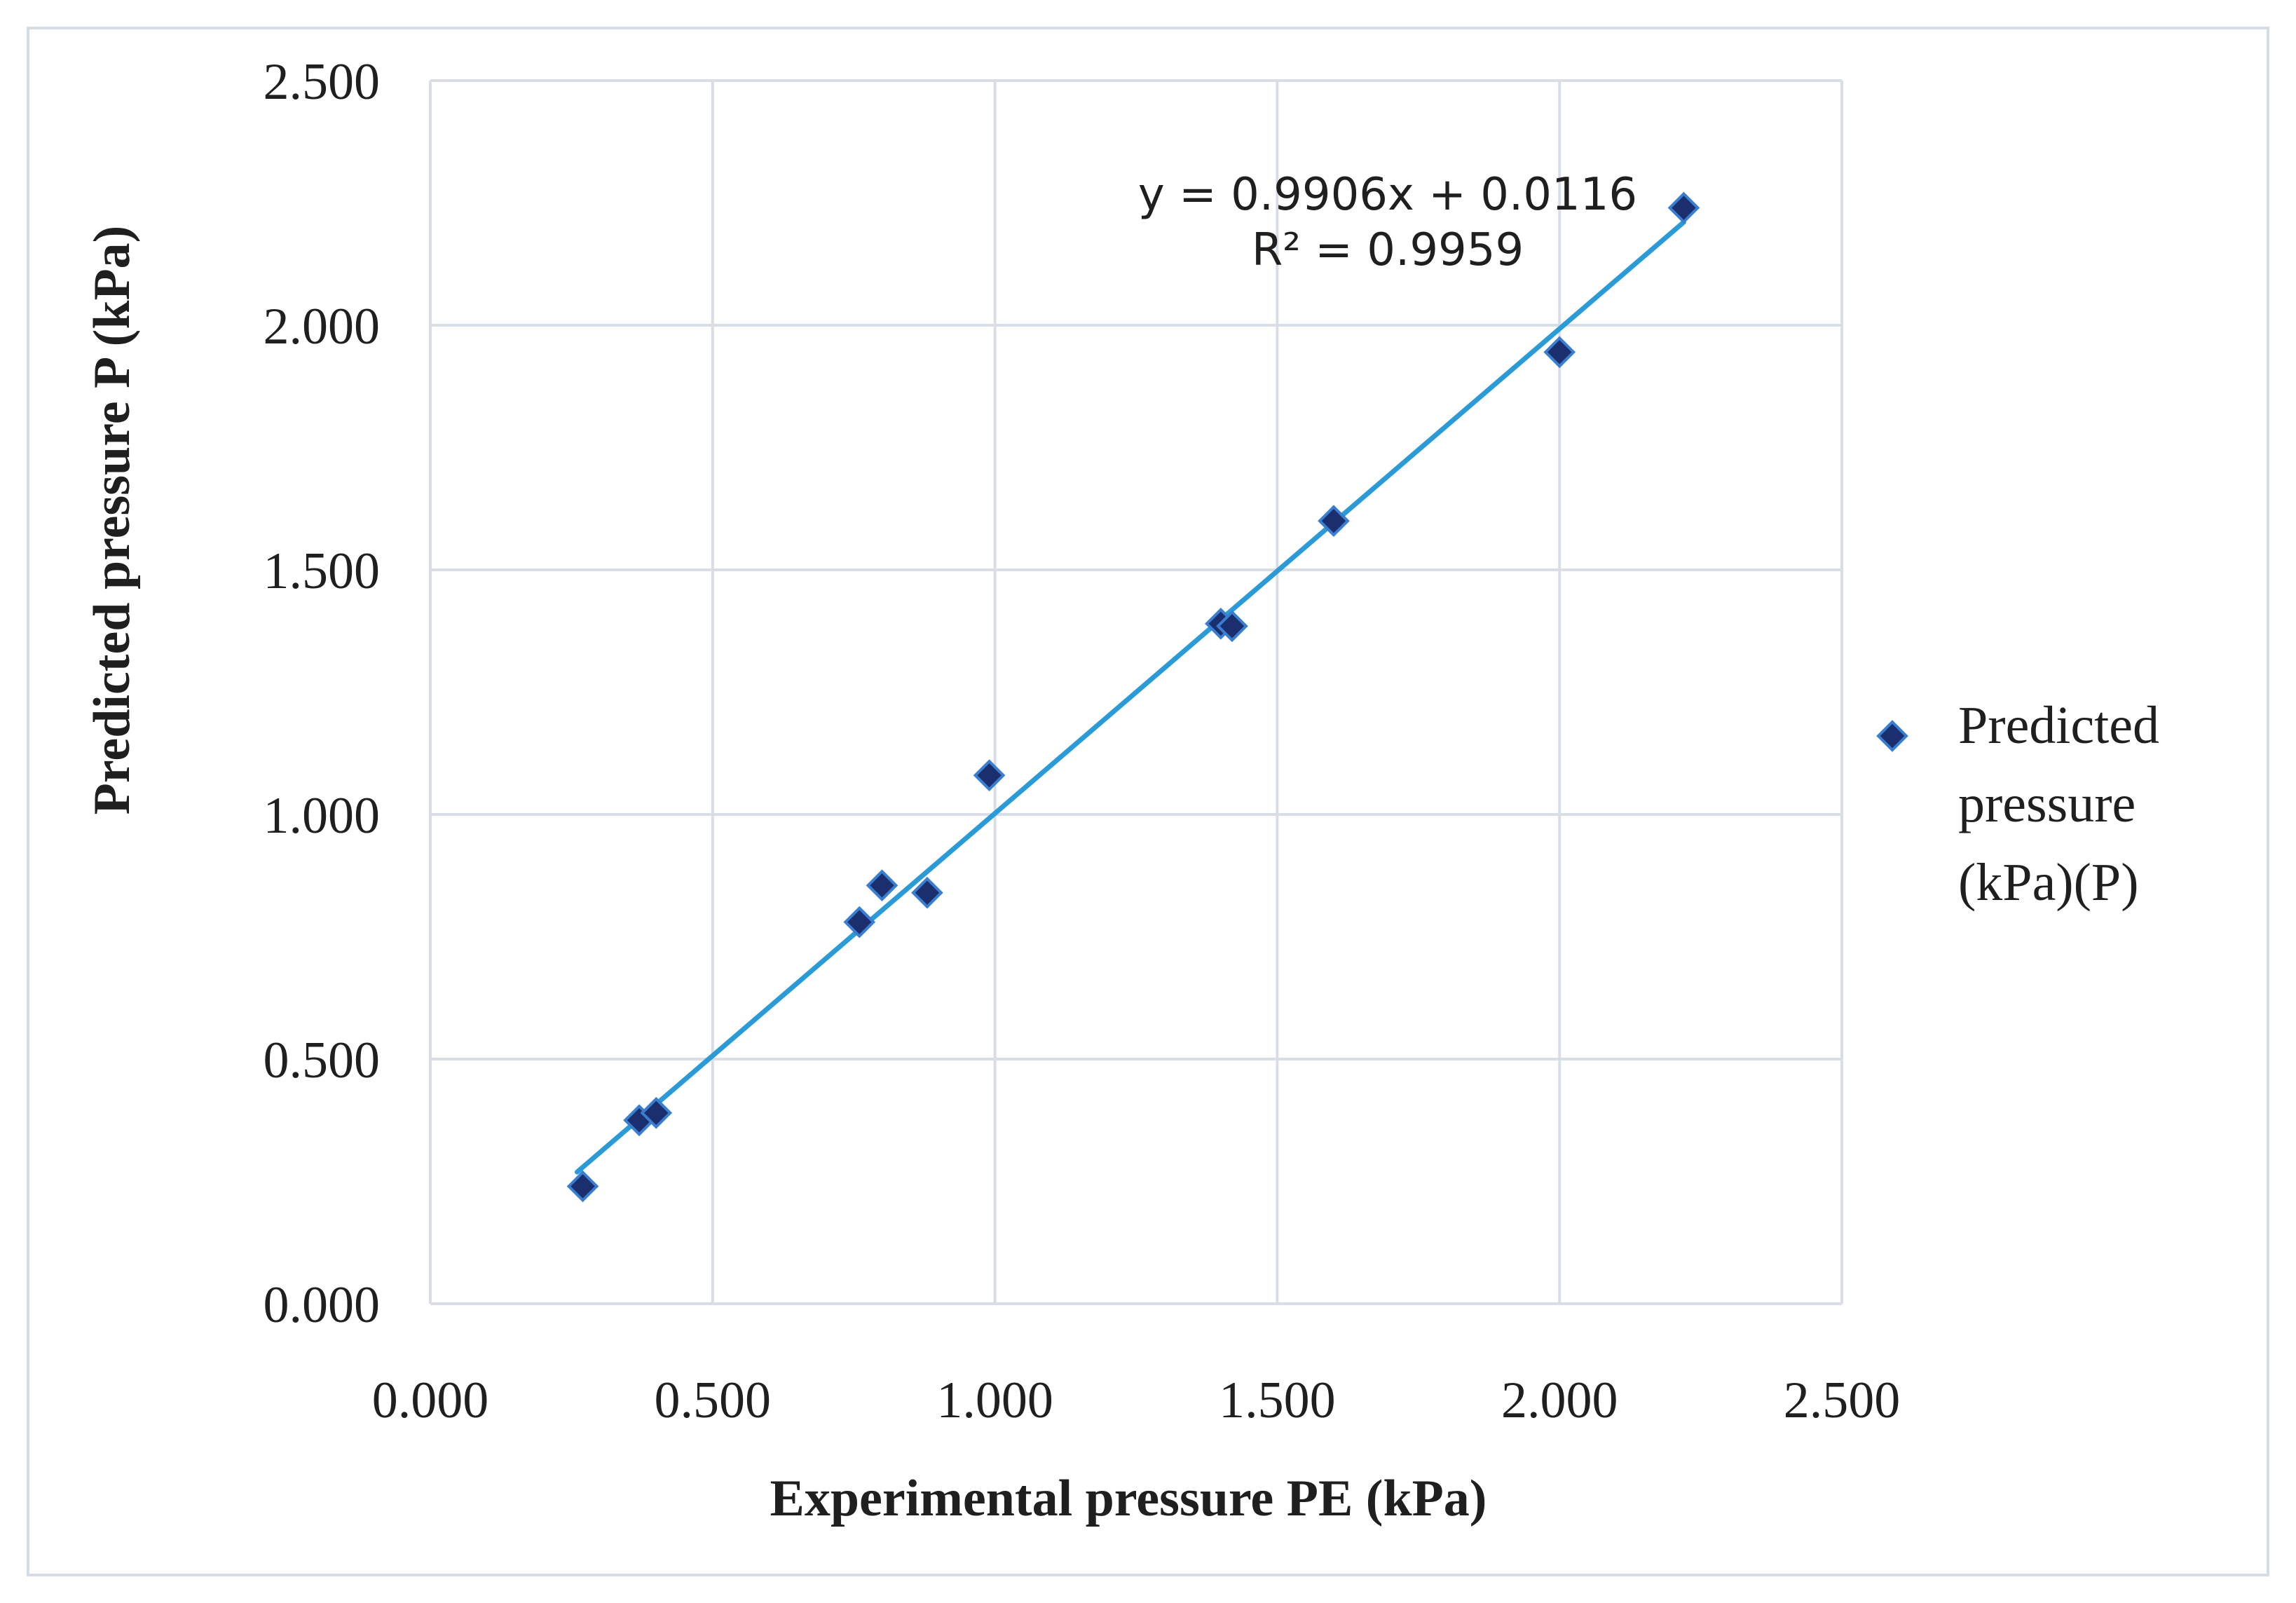 Image resolution: width=2296 pixels, height=1603 pixels. What do you see at coordinates (2047, 804) in the screenshot?
I see `legend-label-line-2: pressure` at bounding box center [2047, 804].